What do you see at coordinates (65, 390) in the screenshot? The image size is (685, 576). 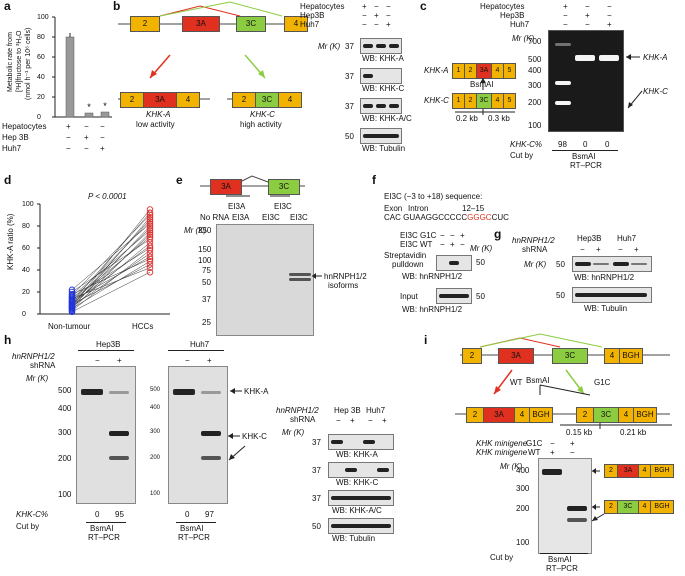 I see `h-mw: 500` at bounding box center [65, 390].